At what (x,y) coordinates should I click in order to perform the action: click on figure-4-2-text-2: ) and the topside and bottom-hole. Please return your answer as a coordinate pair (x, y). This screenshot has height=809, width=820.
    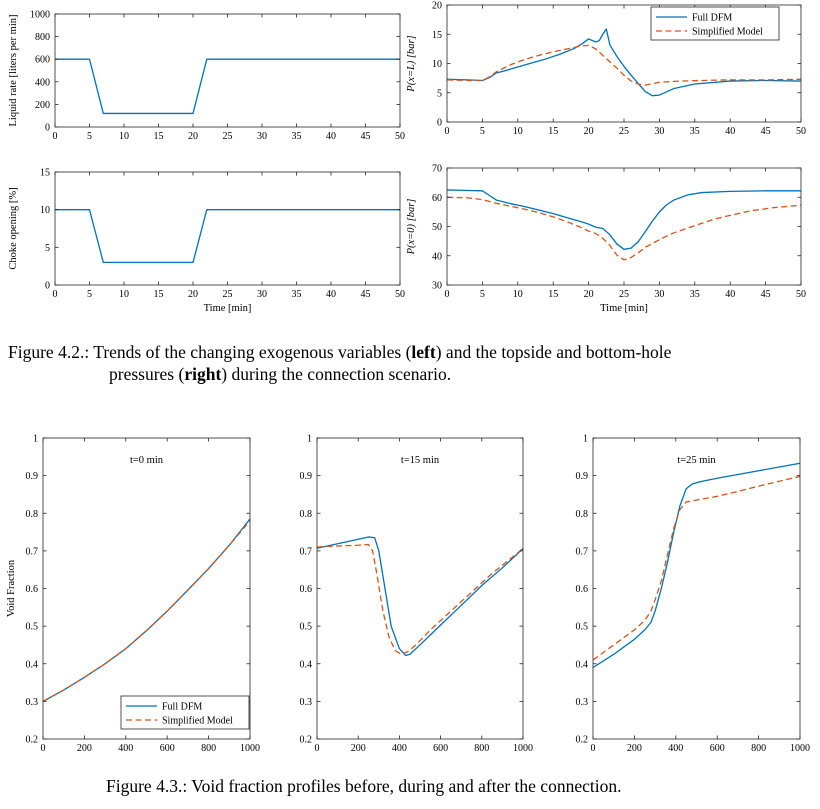
    Looking at the image, I should click on (553, 352).